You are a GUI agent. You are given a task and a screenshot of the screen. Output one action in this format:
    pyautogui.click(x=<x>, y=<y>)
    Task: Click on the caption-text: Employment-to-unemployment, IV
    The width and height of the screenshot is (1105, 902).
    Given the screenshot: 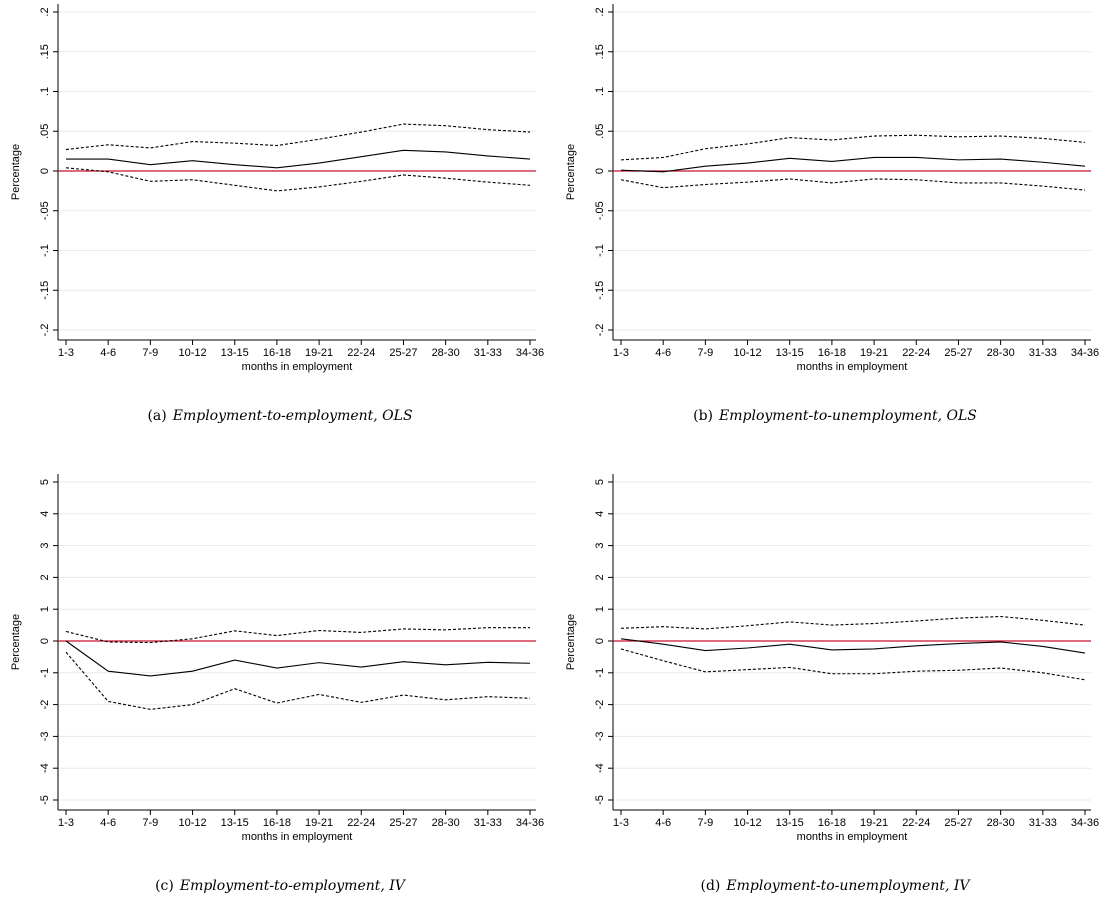 What is the action you would take?
    pyautogui.click(x=848, y=886)
    